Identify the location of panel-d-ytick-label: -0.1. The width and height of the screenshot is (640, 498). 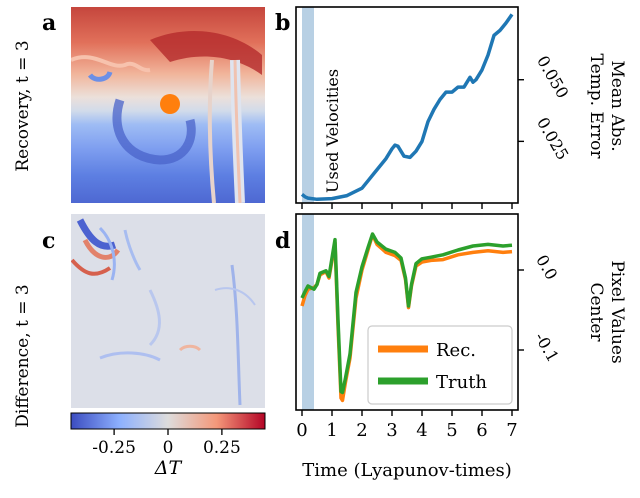
(547, 347).